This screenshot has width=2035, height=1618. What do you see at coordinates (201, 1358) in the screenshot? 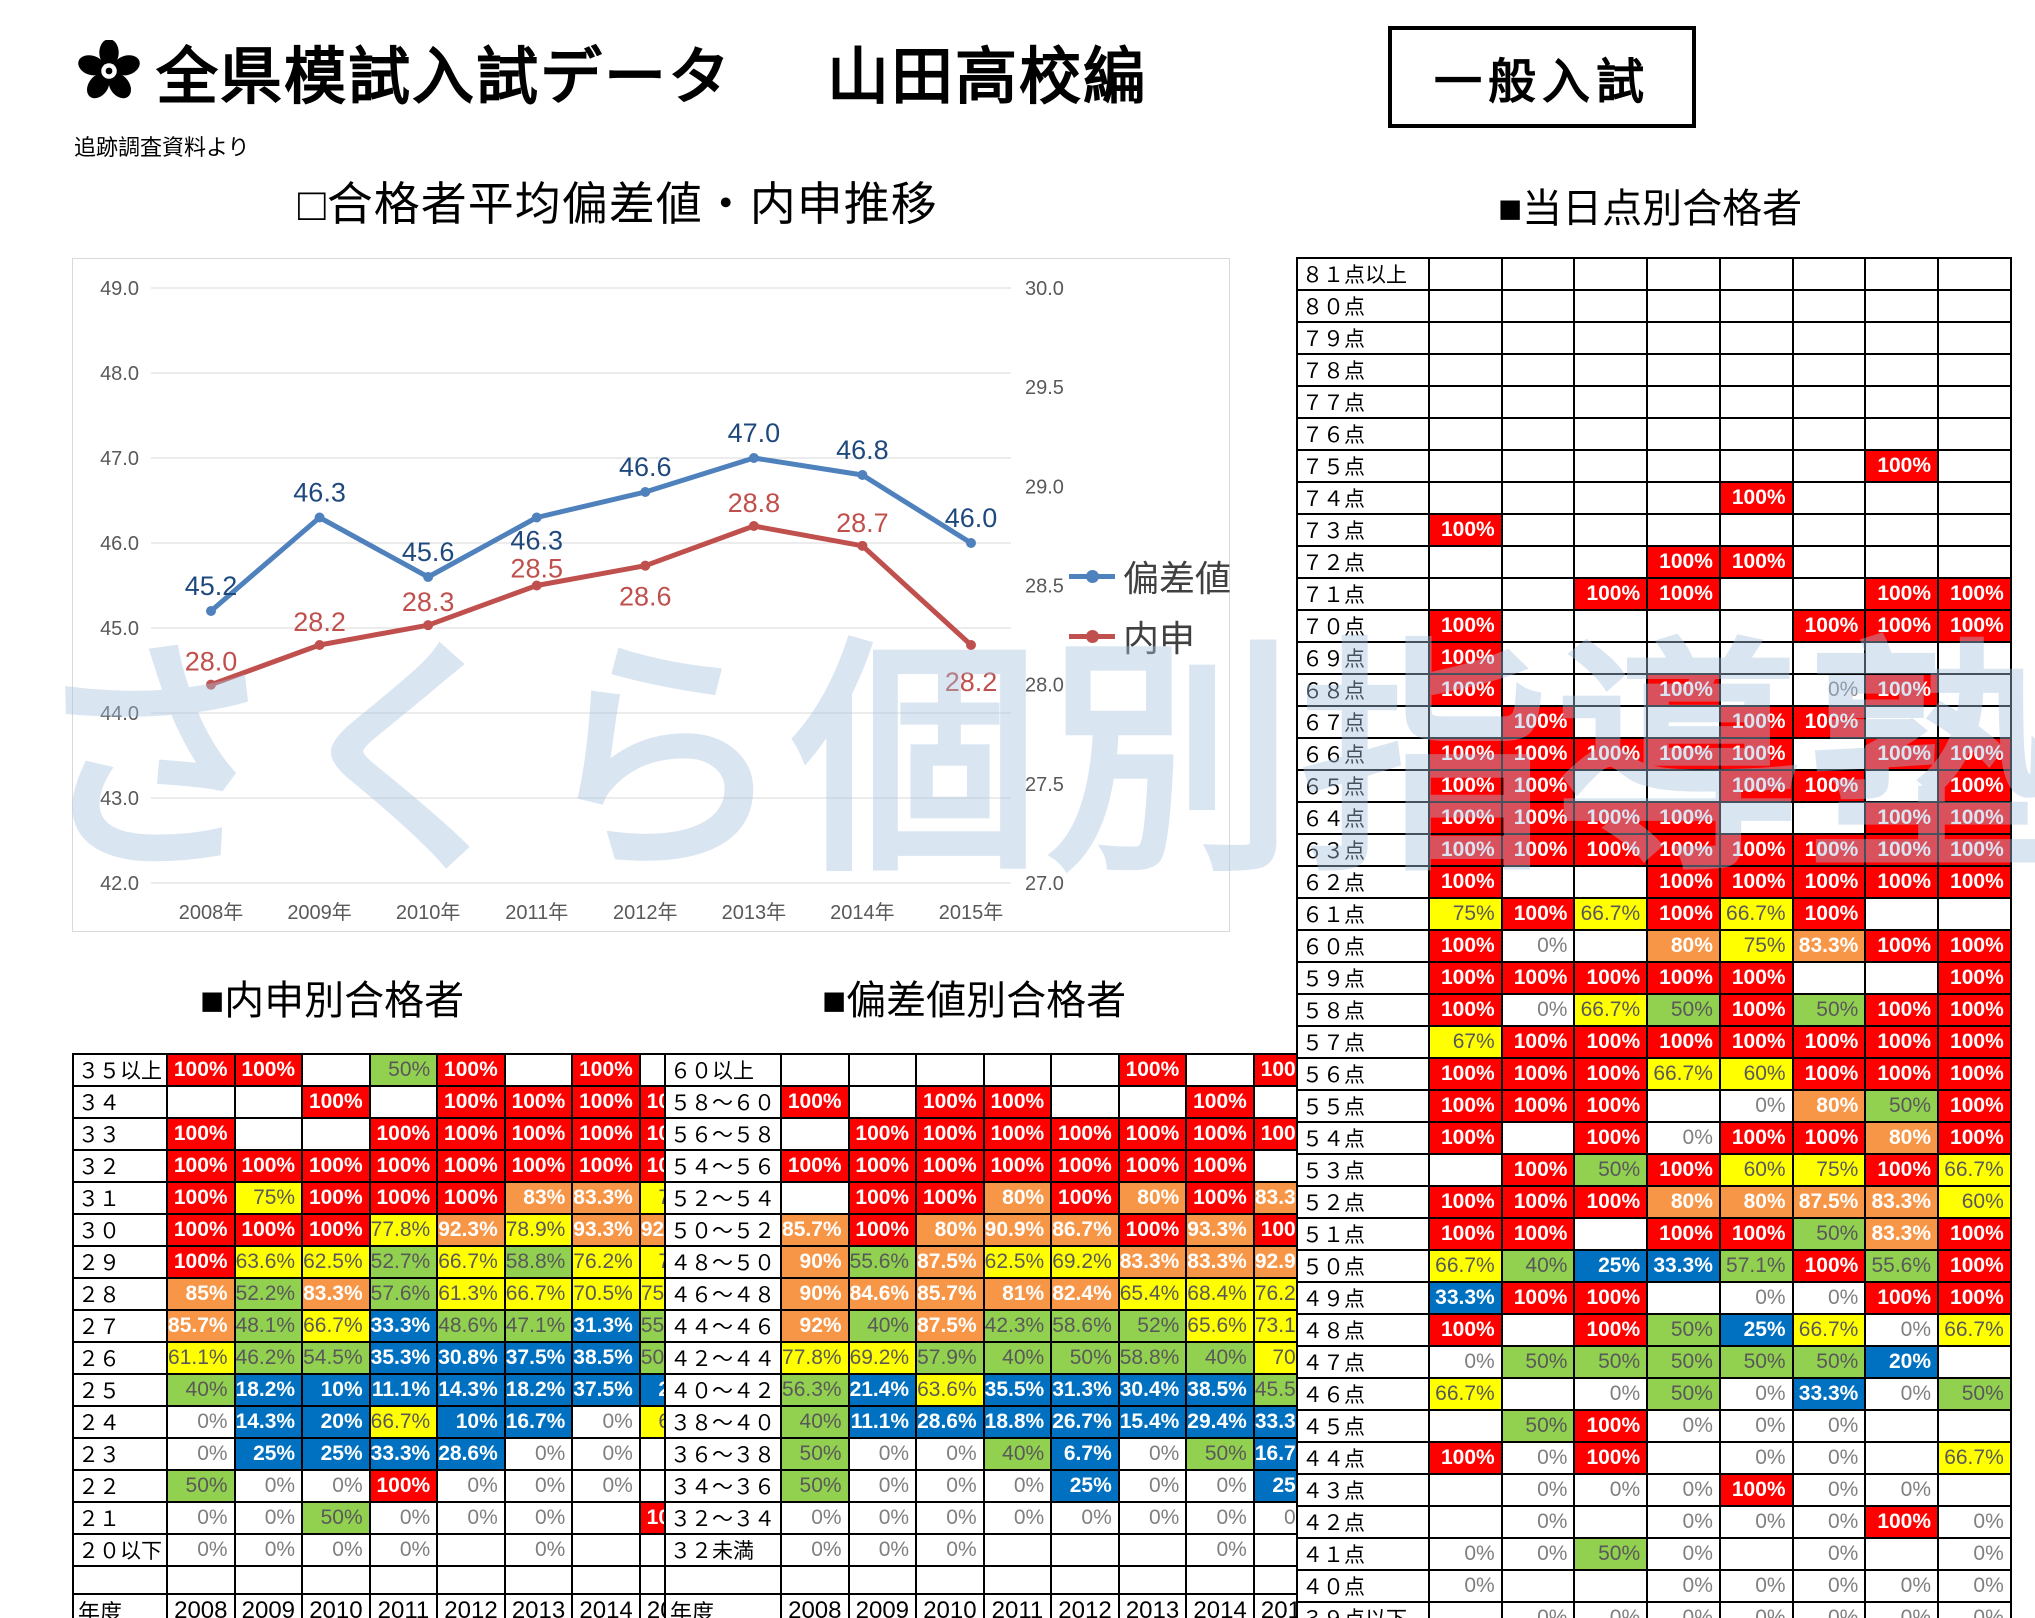
I see `table-cell: 61.1%` at bounding box center [201, 1358].